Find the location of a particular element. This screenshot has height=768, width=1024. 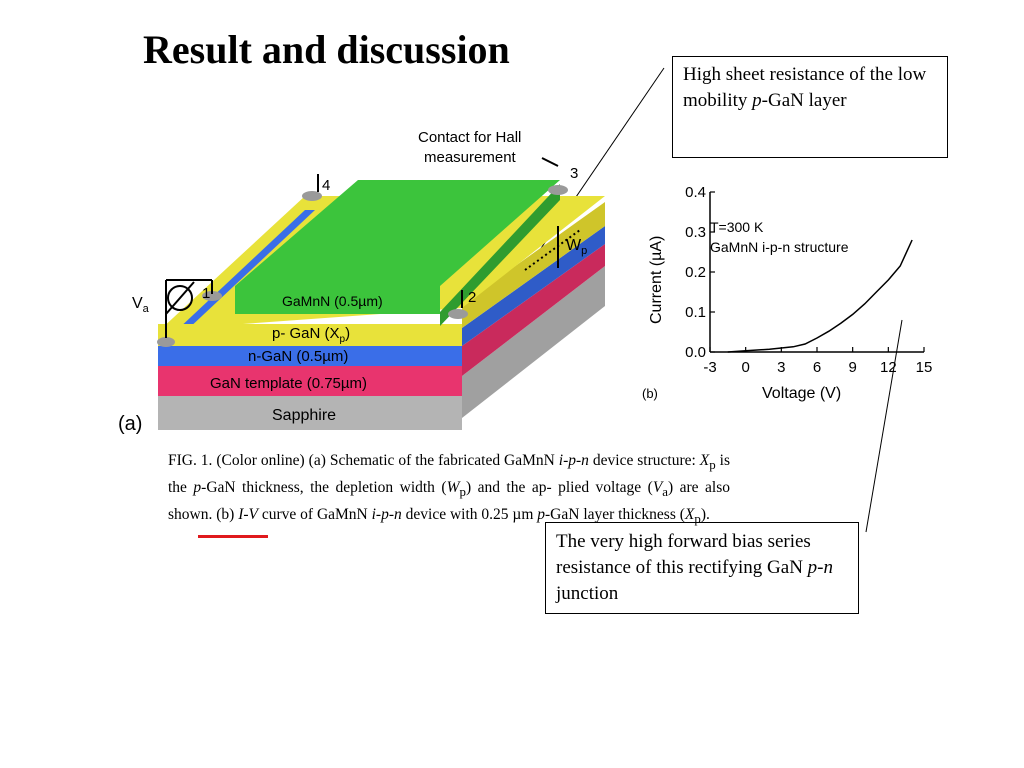

thickness-highlight-underline is located at coordinates (233, 536).